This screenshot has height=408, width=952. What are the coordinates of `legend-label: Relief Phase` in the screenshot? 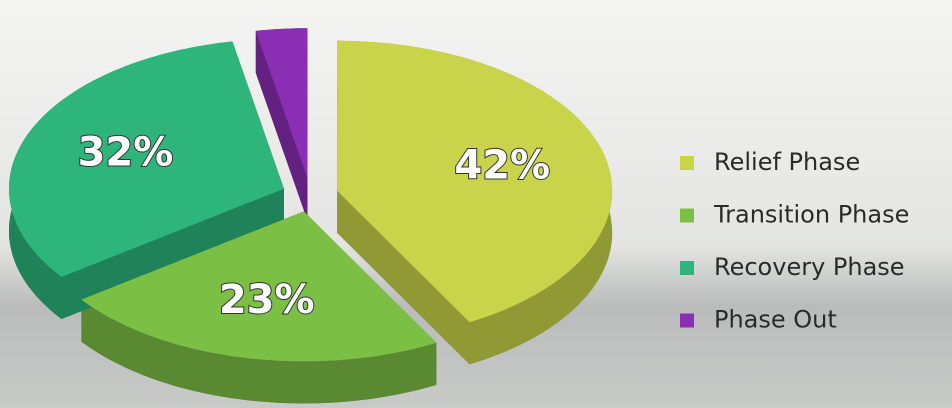 It's located at (787, 162).